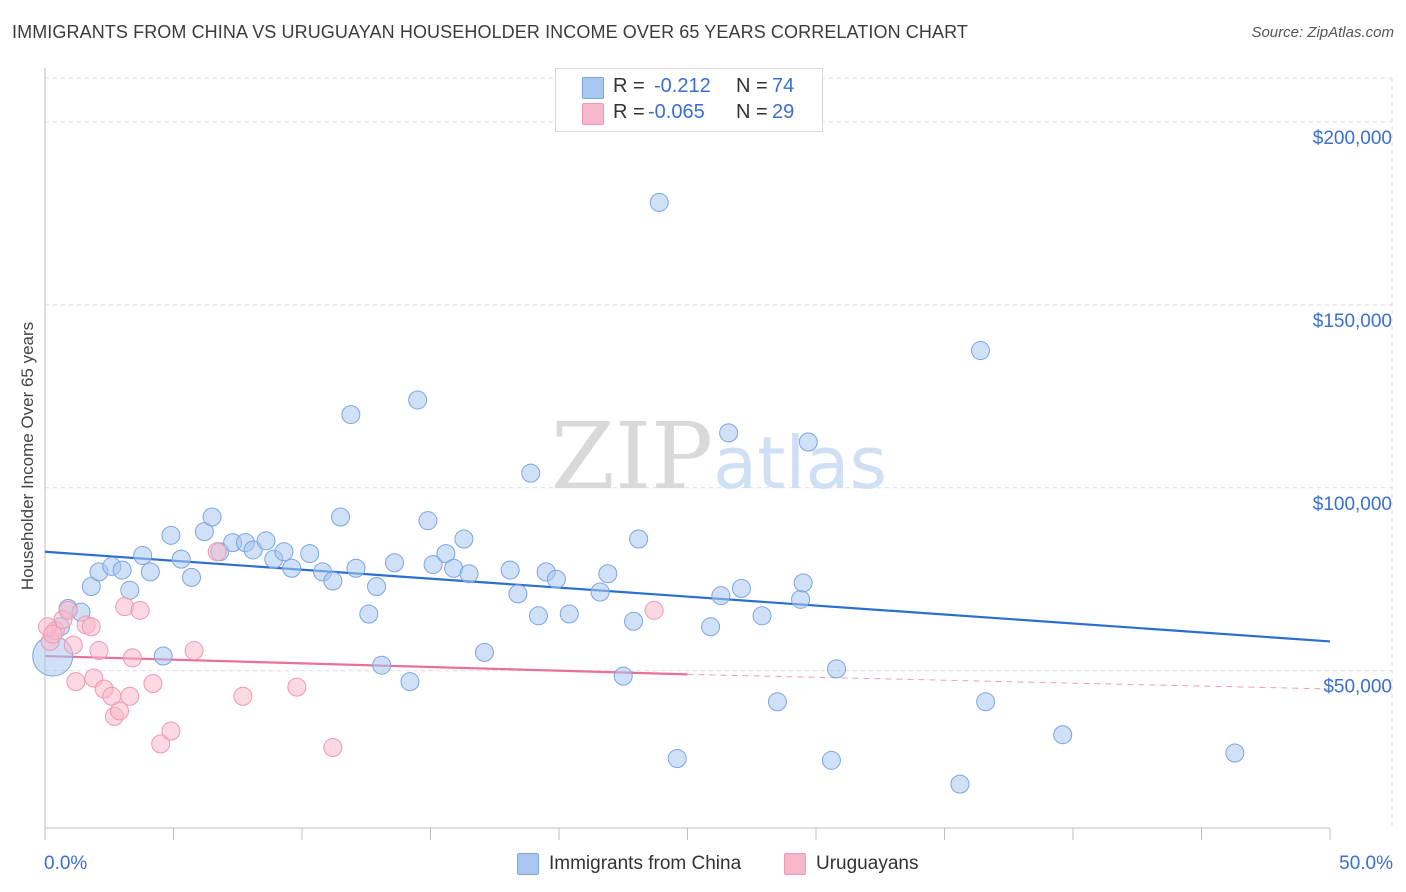 This screenshot has height=892, width=1406. I want to click on legend-r-label-uruguayans: R =, so click(629, 112).